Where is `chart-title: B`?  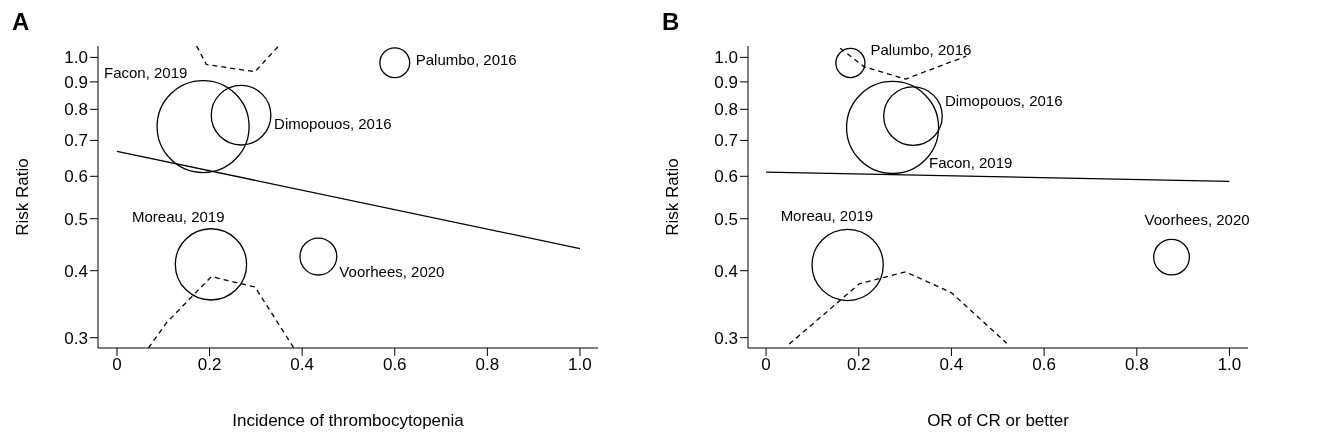
chart-title: B is located at coordinates (671, 22).